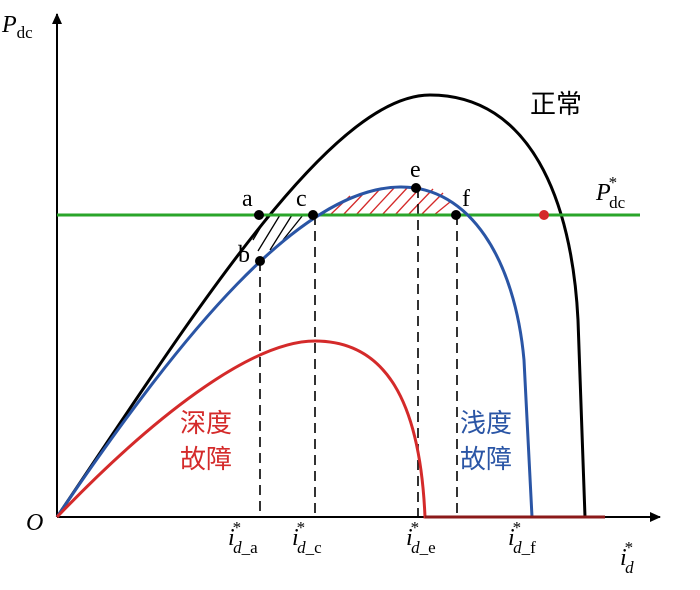 This screenshot has height=590, width=700. I want to click on point-label: a, so click(247, 199).